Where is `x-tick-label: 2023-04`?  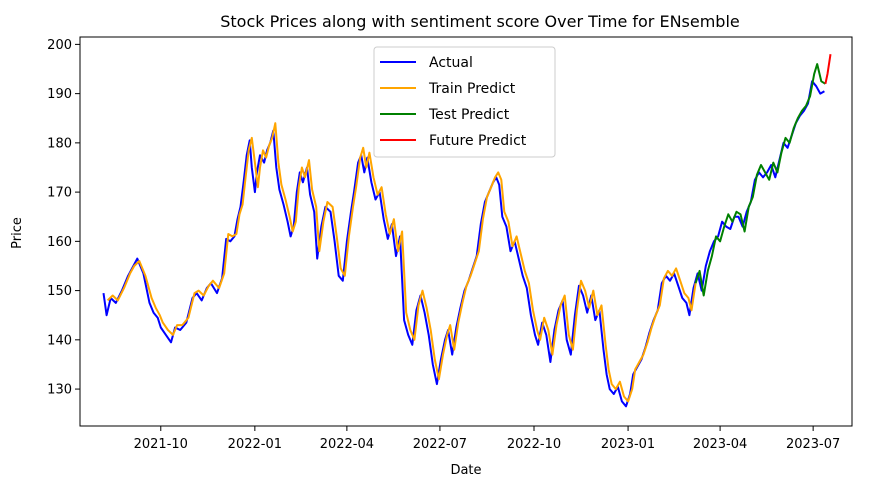 x-tick-label: 2023-04 is located at coordinates (720, 444).